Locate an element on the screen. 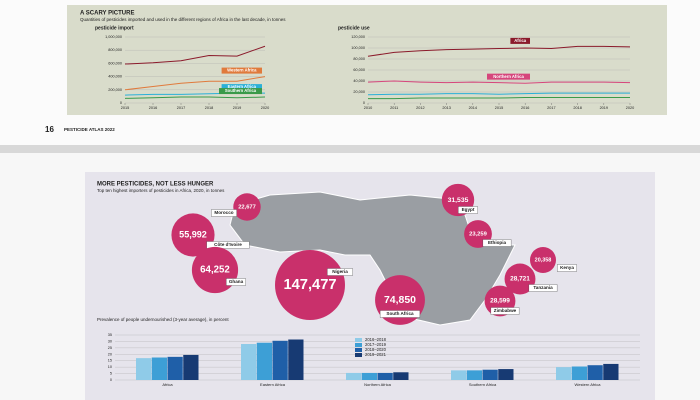 Image resolution: width=700 pixels, height=400 pixels. y-tick-label: 15 is located at coordinates (110, 361).